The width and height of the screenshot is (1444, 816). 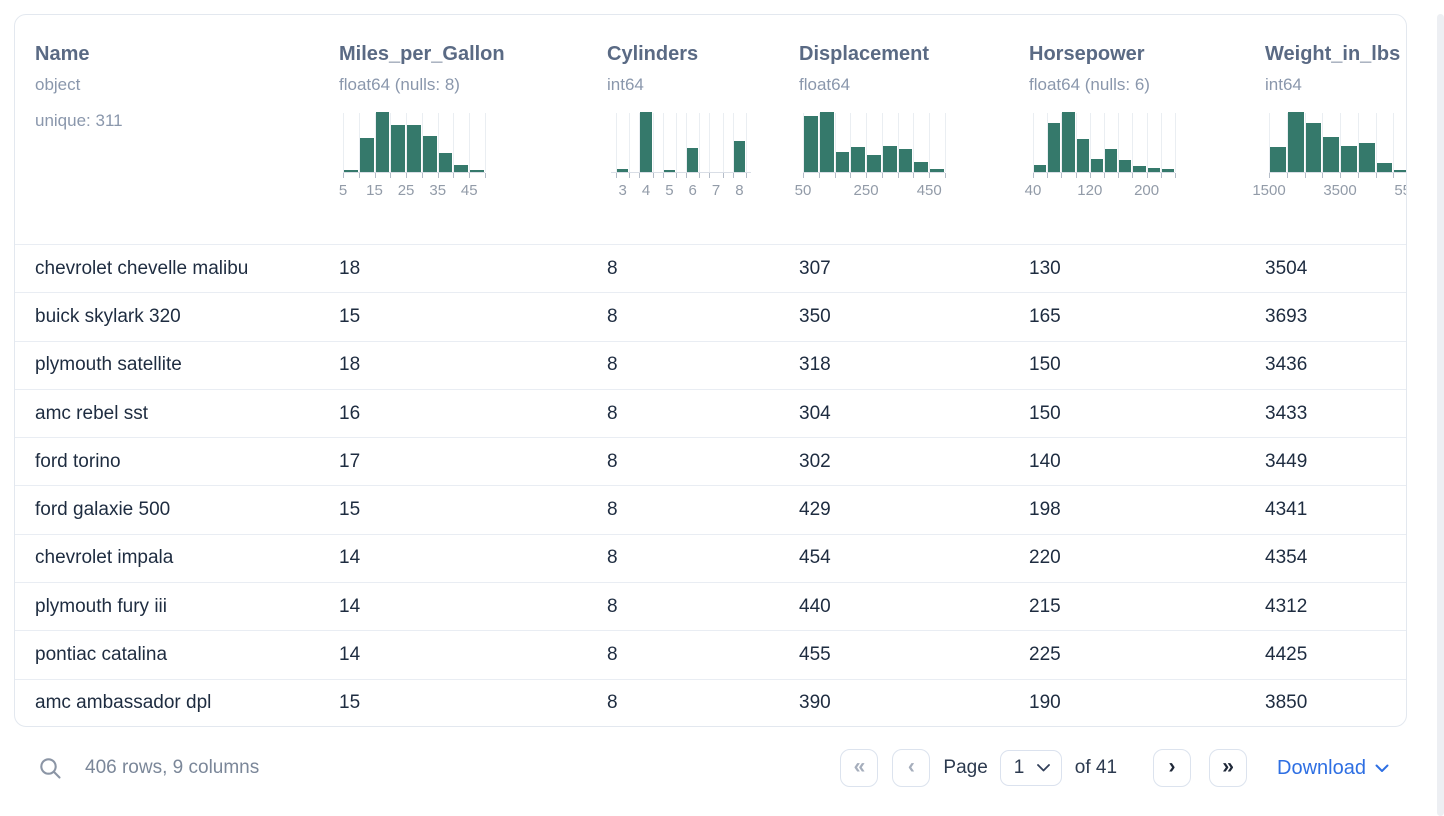 I want to click on column-histogram: 1500 3500 5500, so click(x=1329, y=156).